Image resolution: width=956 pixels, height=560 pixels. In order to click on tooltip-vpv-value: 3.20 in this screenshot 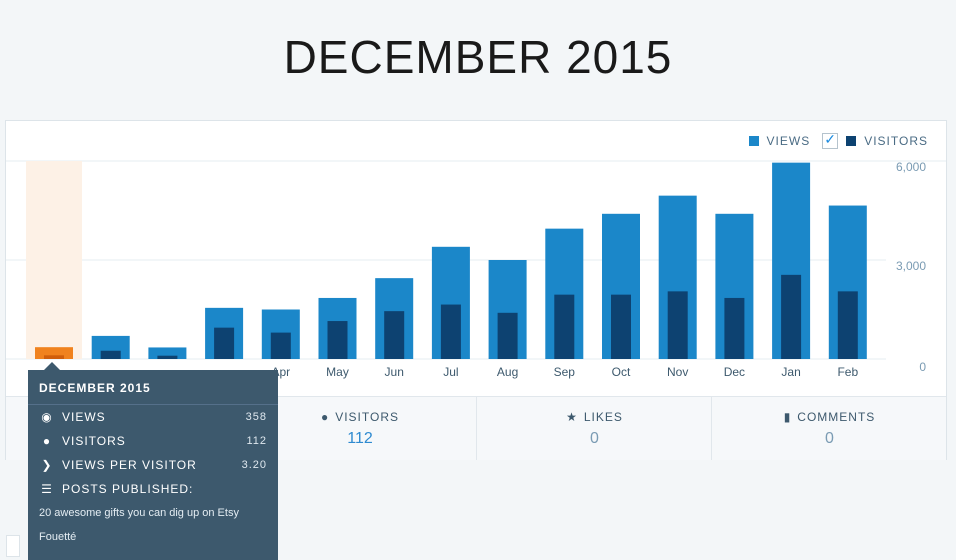, I will do `click(254, 465)`.